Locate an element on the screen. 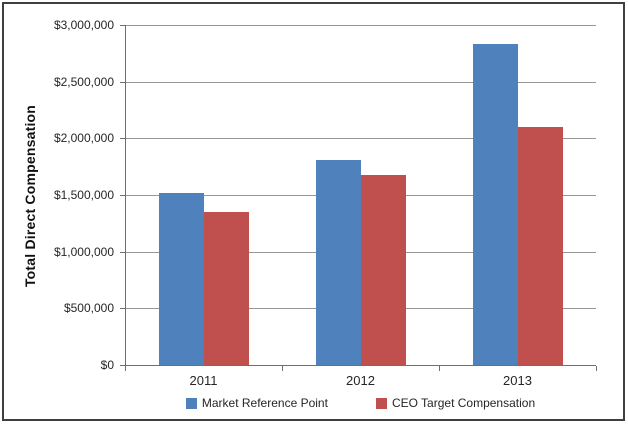 The width and height of the screenshot is (628, 424). x-axis-label-2012: 2012 is located at coordinates (360, 380).